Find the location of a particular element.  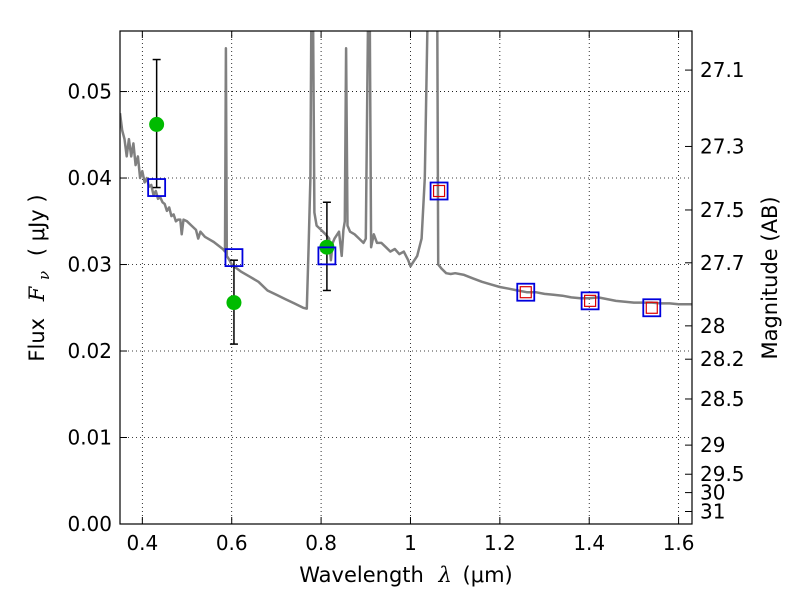

y2-tick-label: 28.2 is located at coordinates (722, 359).